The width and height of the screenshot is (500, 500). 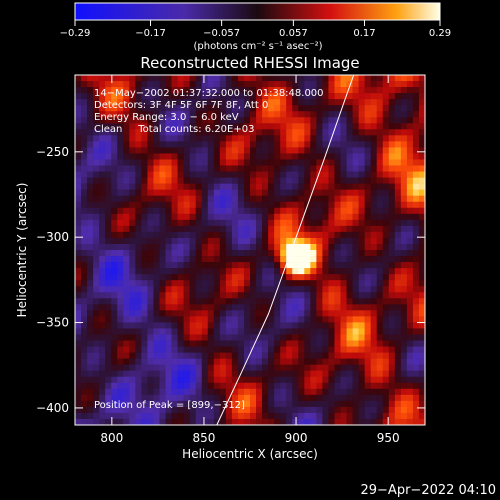 I want to click on y-tick-label: −300, so click(x=52, y=237).